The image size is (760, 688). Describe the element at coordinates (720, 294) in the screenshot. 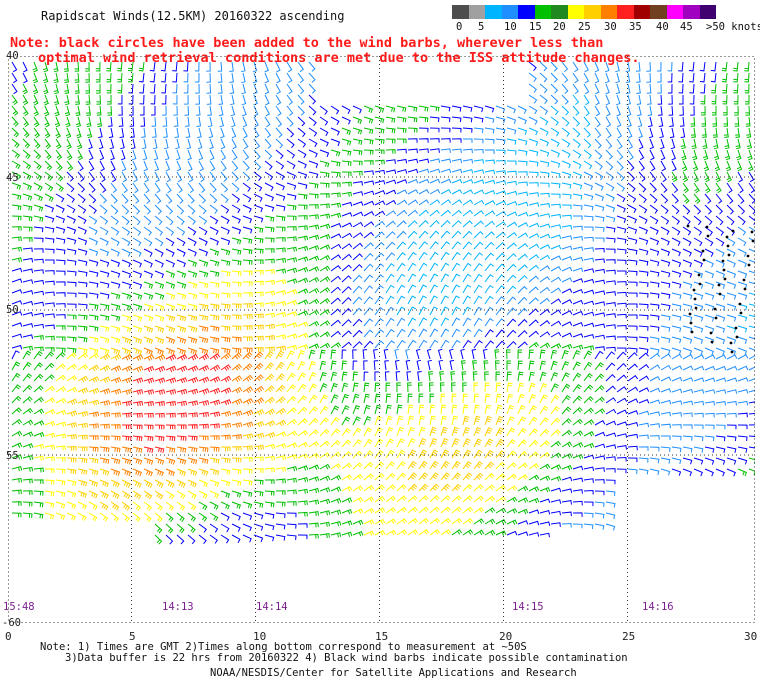

I see `contamination-marker` at that location.